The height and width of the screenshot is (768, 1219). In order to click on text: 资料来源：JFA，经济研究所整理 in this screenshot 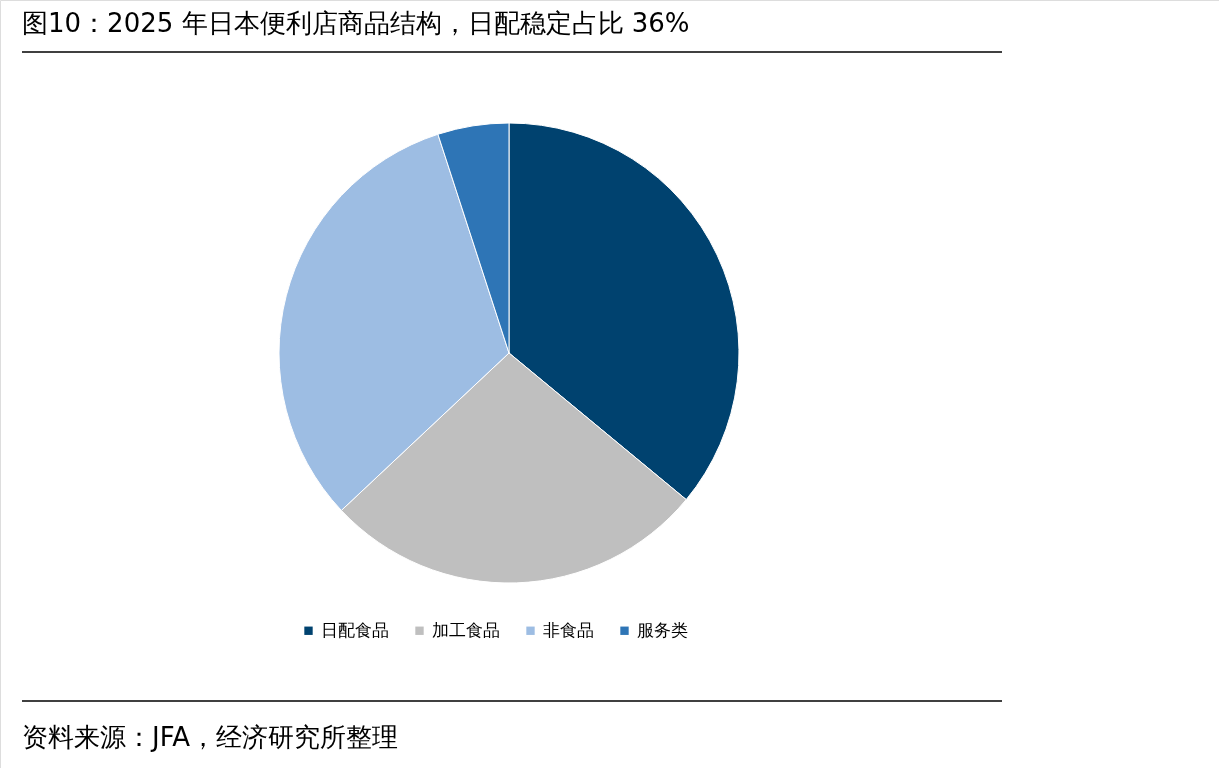, I will do `click(210, 737)`.